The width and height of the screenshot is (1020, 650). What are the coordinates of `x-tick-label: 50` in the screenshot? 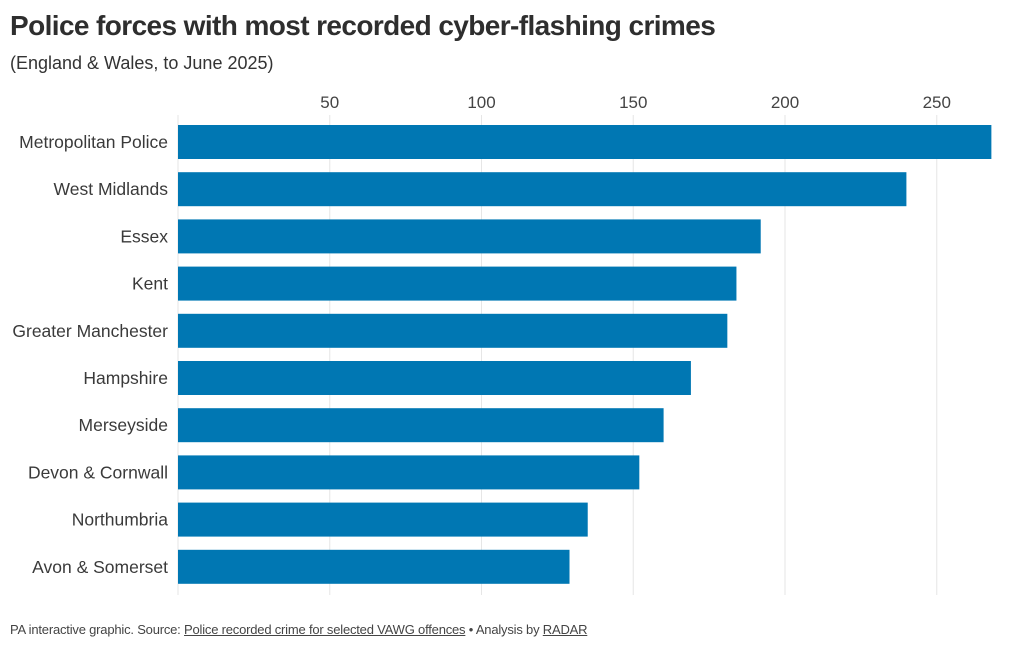 It's located at (329, 102).